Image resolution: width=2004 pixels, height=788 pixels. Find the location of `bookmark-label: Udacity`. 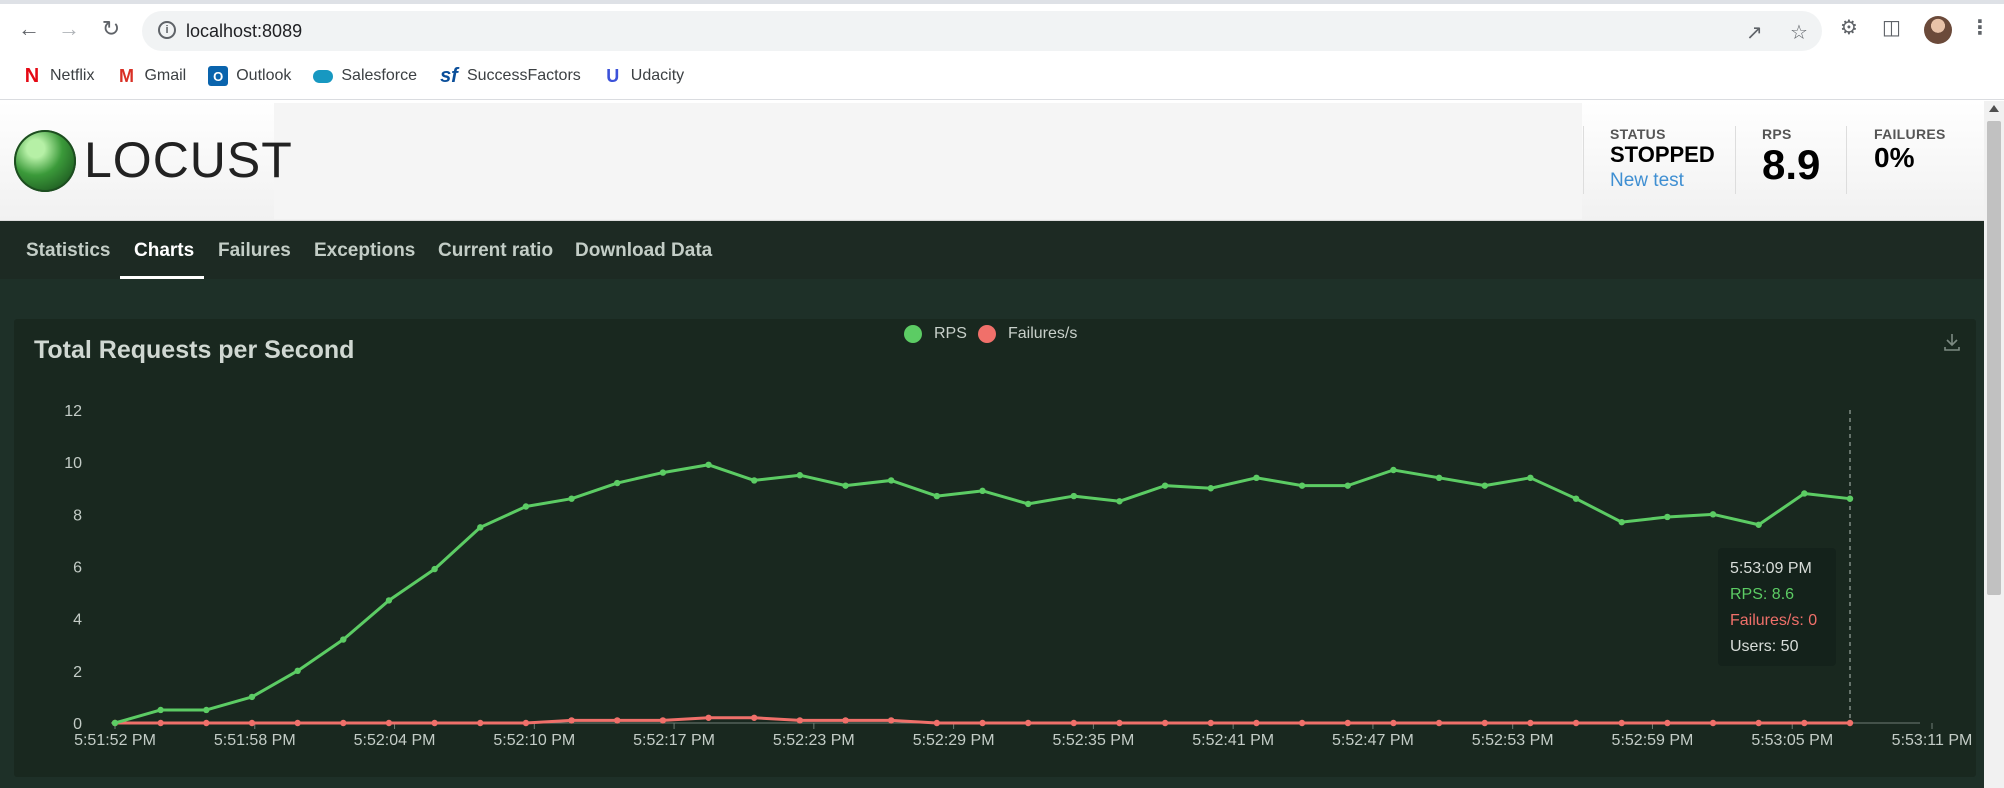

bookmark-label: Udacity is located at coordinates (657, 75).